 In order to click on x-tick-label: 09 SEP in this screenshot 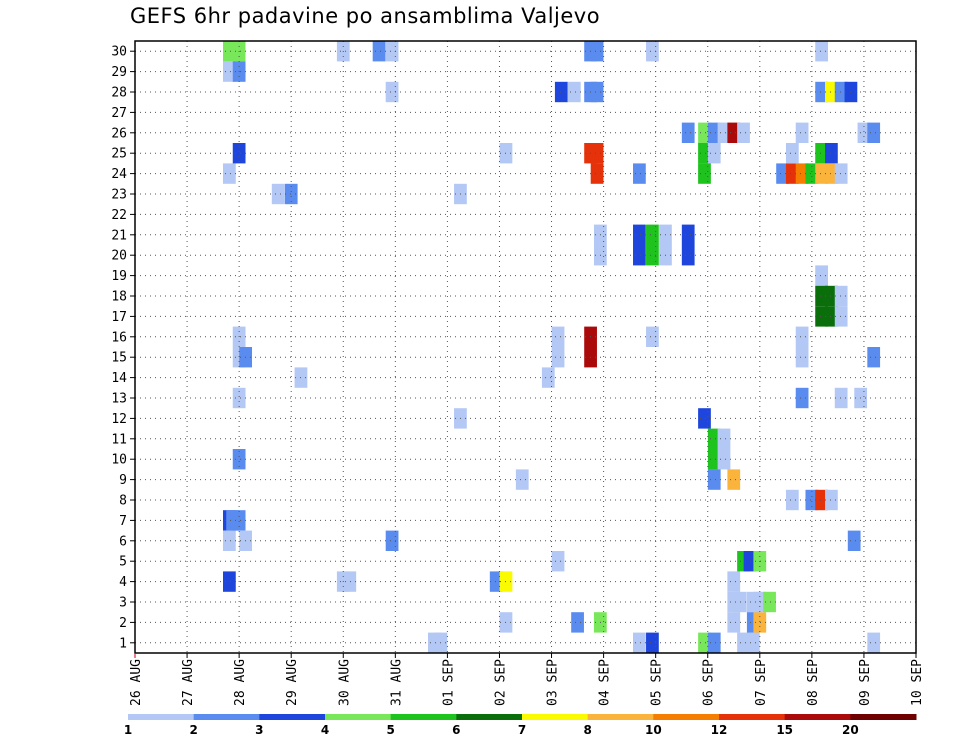, I will do `click(865, 682)`.